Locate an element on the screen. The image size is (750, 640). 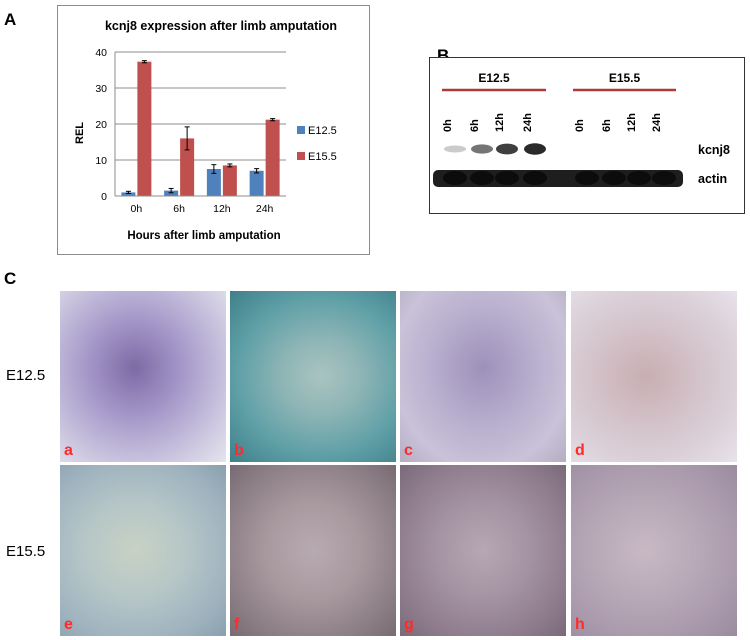
x-tick-label-12h: 12h is located at coordinates (222, 209).